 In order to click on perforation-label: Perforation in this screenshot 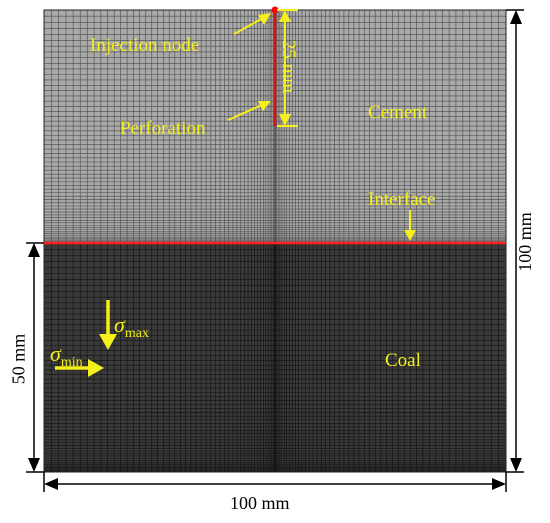, I will do `click(163, 128)`.